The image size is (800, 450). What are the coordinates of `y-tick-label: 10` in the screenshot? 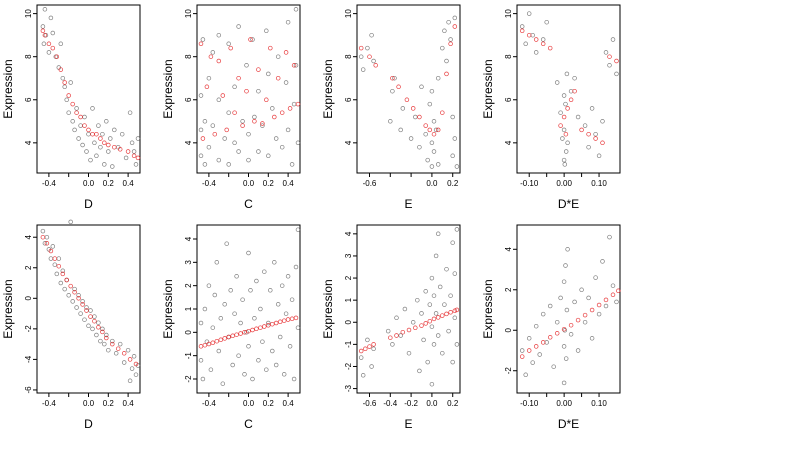 It's located at (508, 13).